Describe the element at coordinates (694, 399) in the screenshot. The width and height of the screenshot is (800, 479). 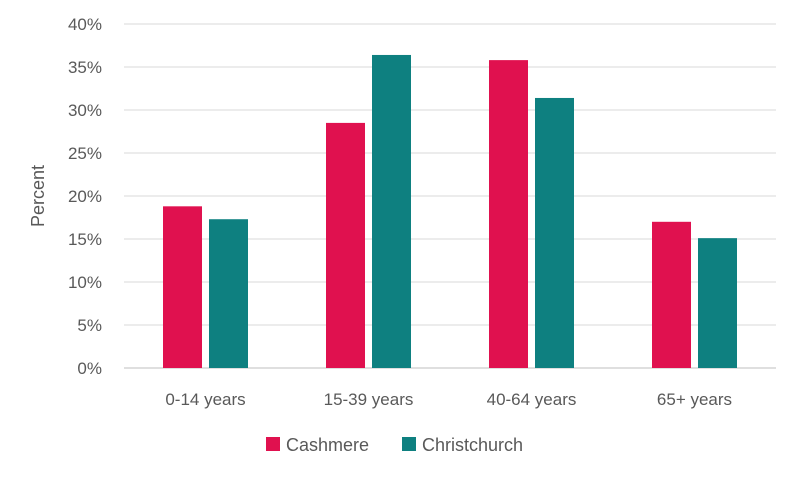
I see `x-tick-label: 65+ years` at that location.